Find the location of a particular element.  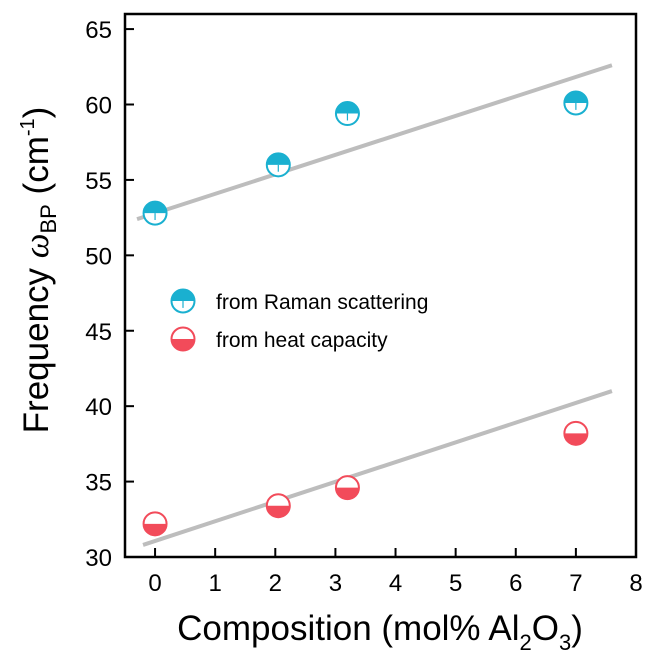

y-tick-label: 45 is located at coordinates (98, 332).